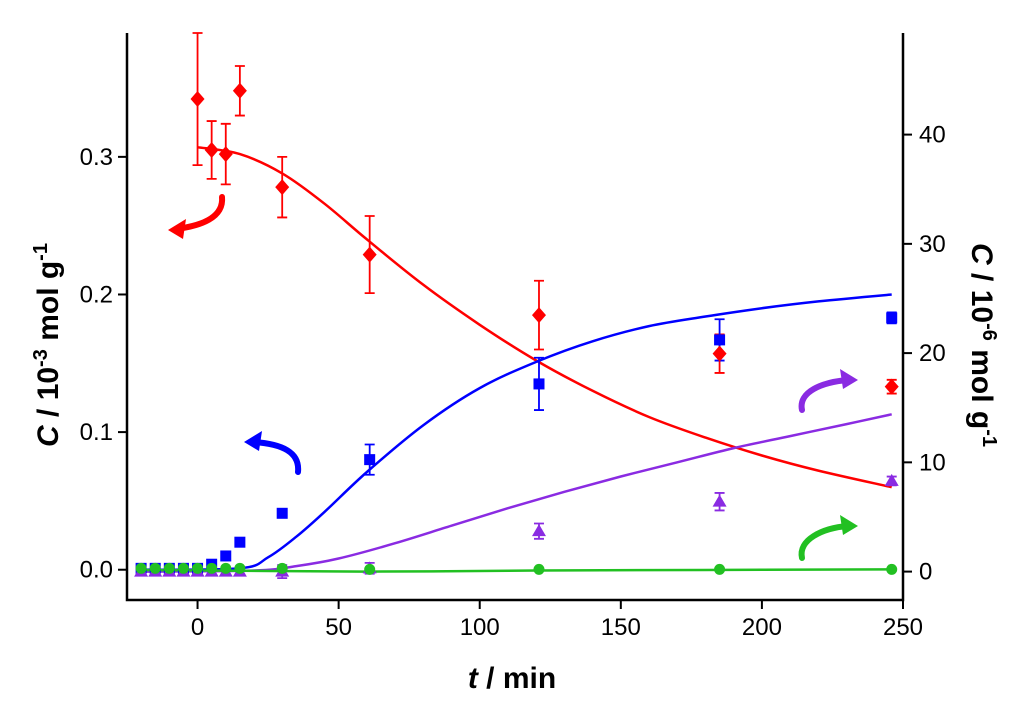 The image size is (1024, 701). I want to click on x-axis-ticks: 0 50 100 150 200 250, so click(557, 620).